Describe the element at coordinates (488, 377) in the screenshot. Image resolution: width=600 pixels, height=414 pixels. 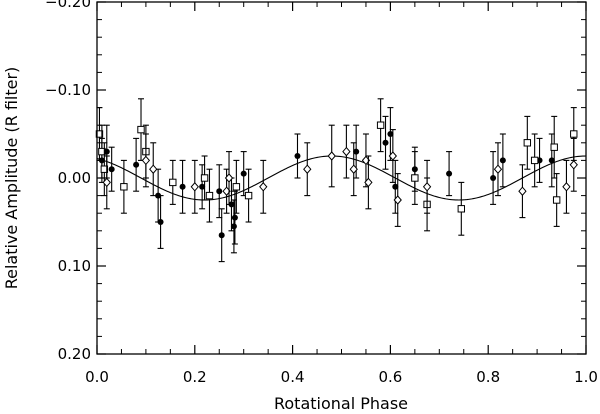
I see `x-tick-label: 0.8` at that location.